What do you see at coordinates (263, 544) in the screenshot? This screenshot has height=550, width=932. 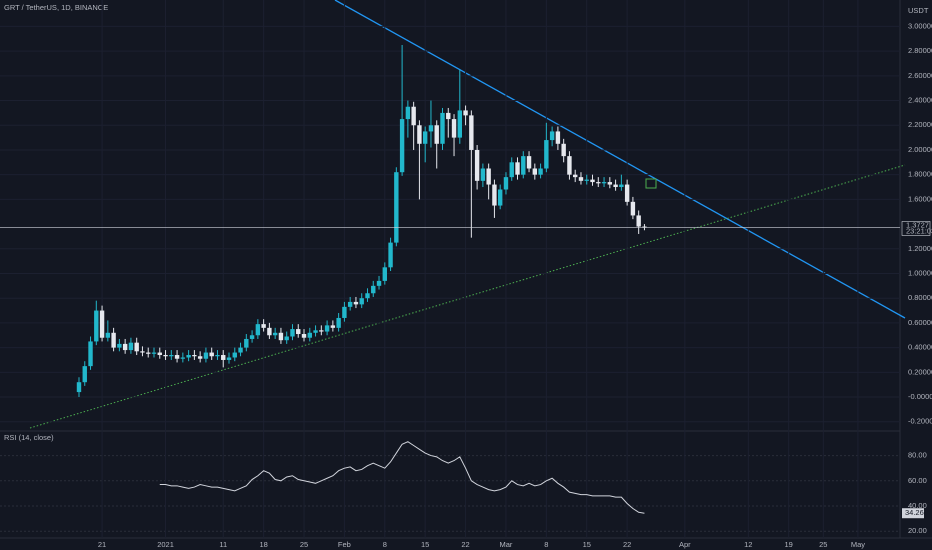 I see `x-tick-label: 18` at bounding box center [263, 544].